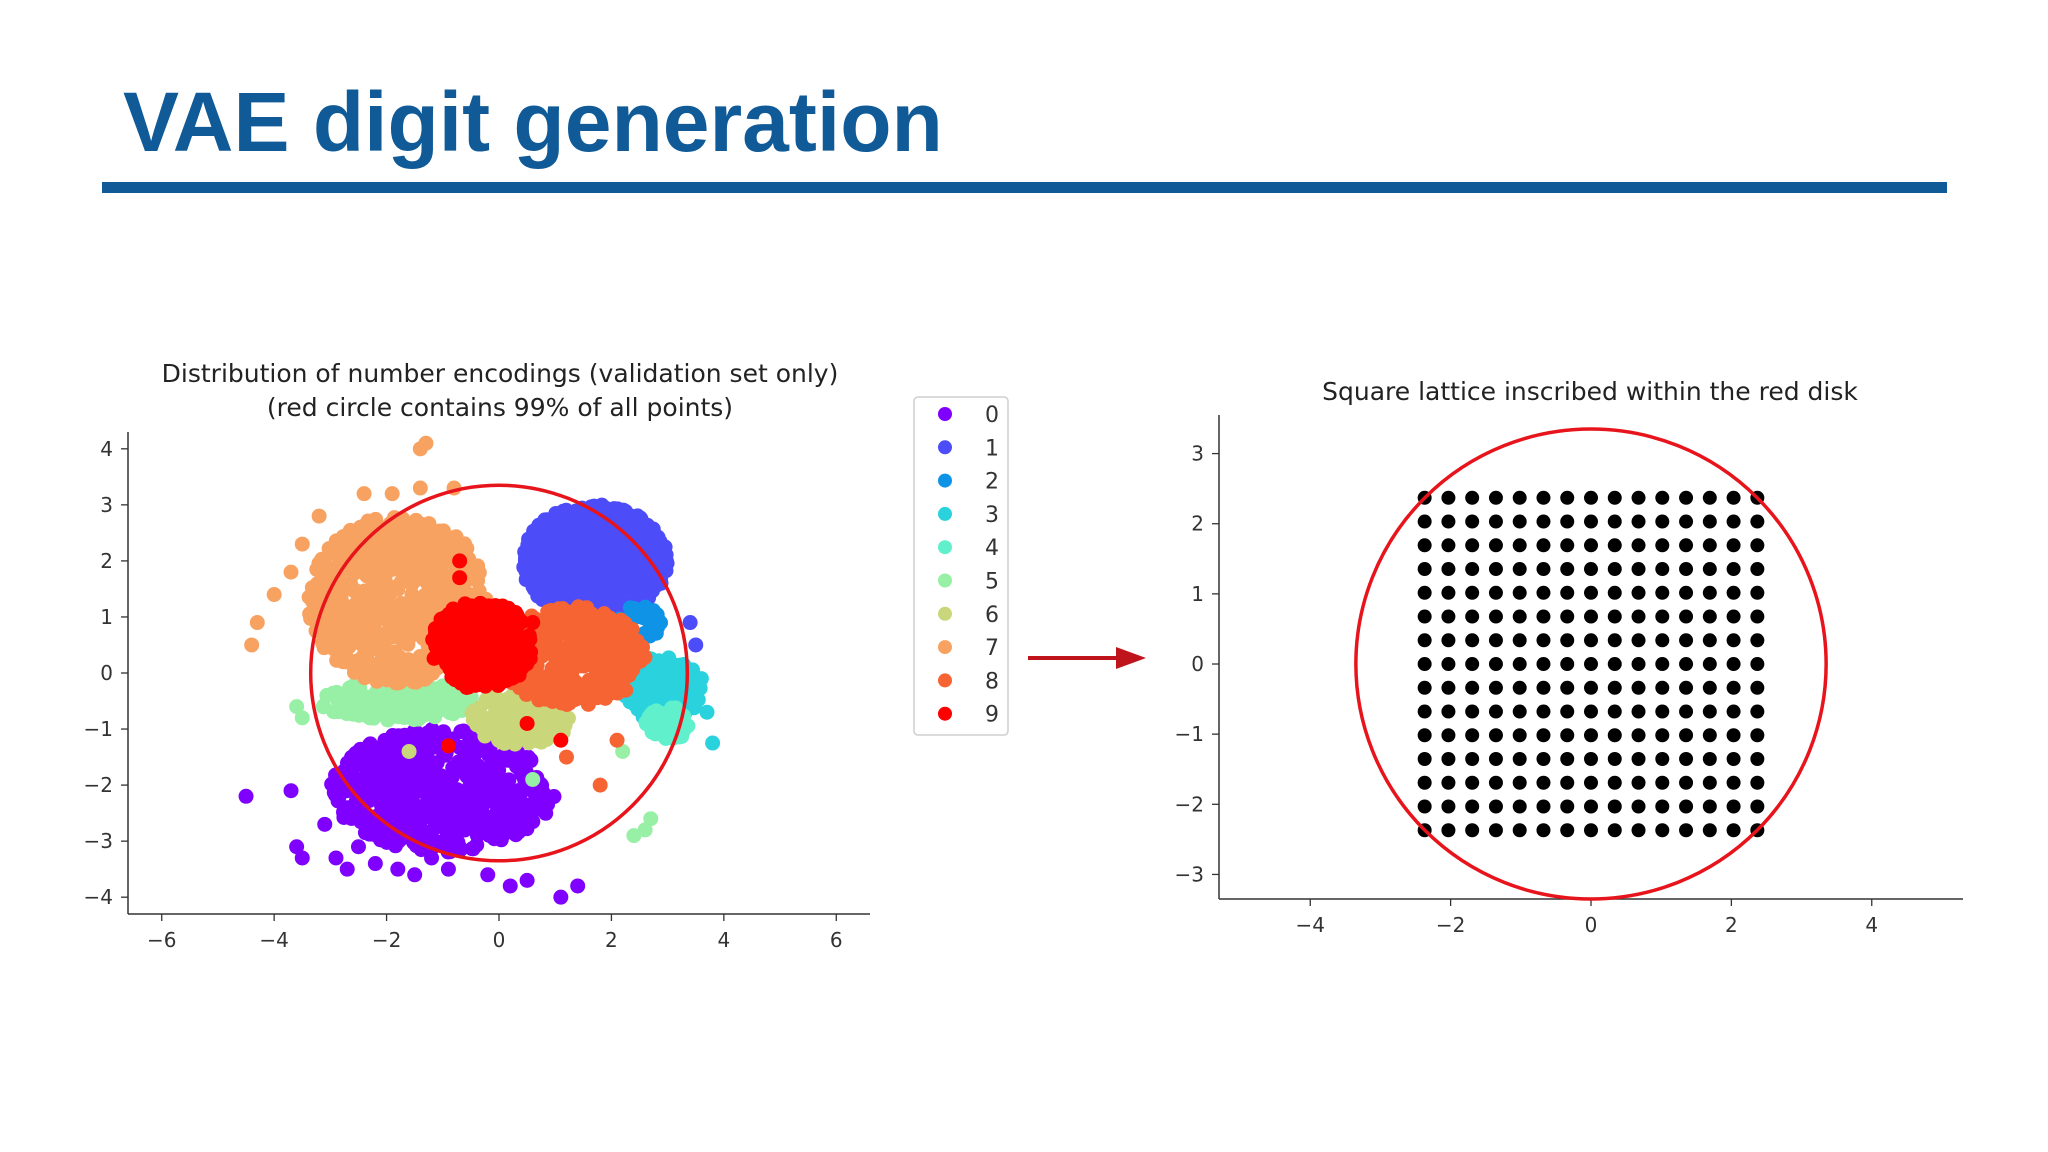  Describe the element at coordinates (1871, 925) in the screenshot. I see `right-x-tick-label: 4` at that location.